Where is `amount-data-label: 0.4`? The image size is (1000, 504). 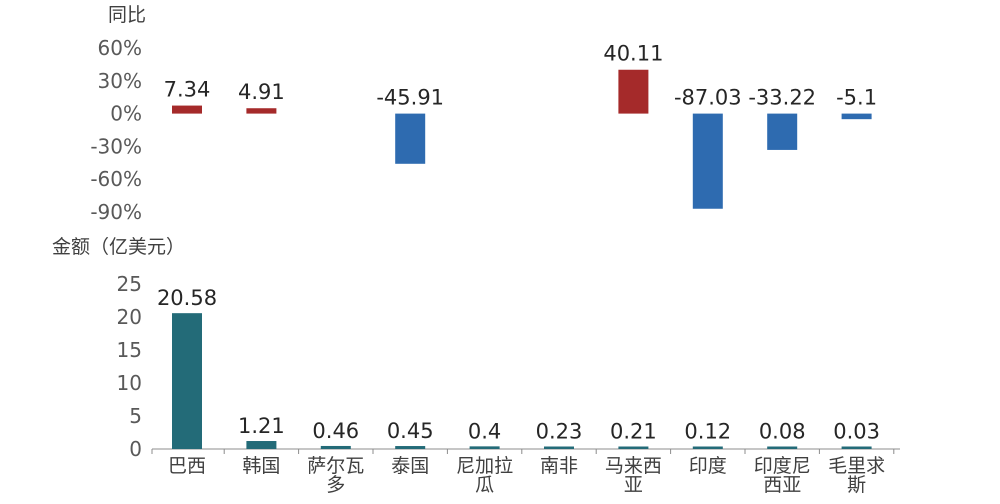
amount-data-label: 0.4 is located at coordinates (484, 431).